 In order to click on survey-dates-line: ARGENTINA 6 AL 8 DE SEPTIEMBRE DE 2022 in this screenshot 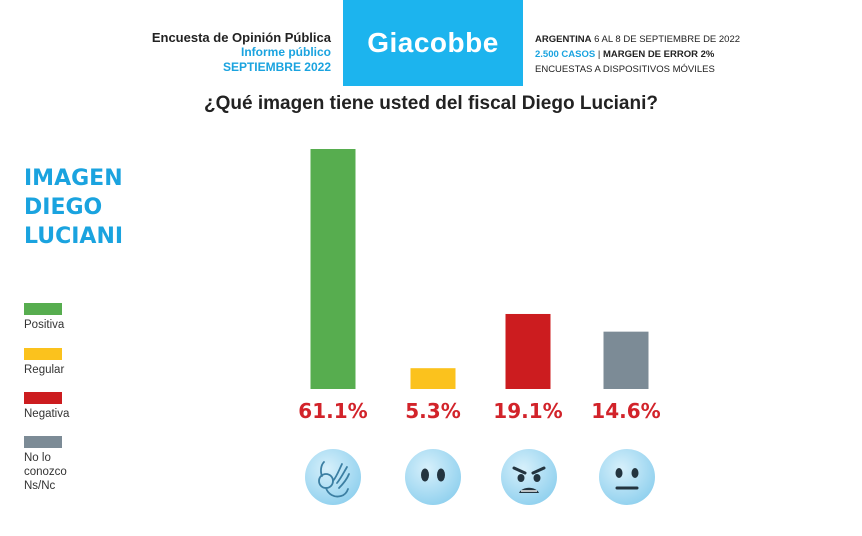, I will do `click(650, 39)`.